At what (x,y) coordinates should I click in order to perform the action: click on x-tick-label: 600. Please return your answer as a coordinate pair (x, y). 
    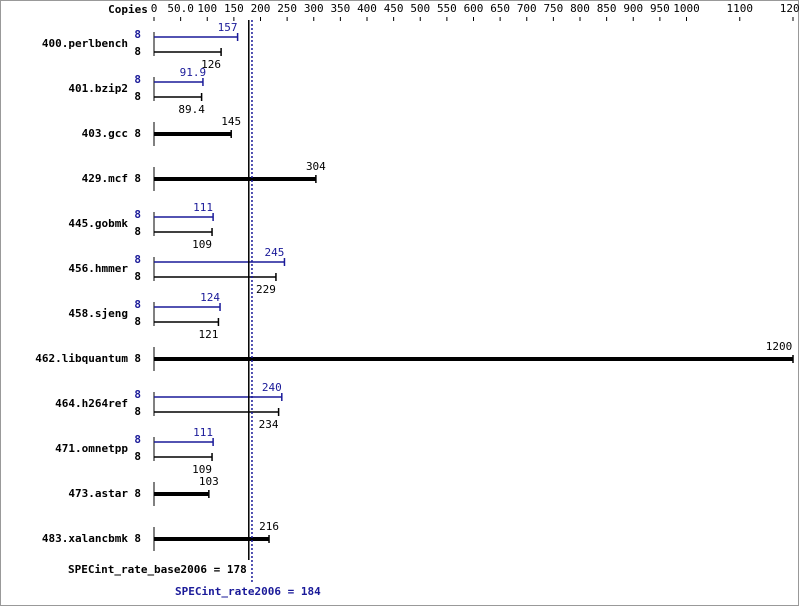
    Looking at the image, I should click on (474, 8).